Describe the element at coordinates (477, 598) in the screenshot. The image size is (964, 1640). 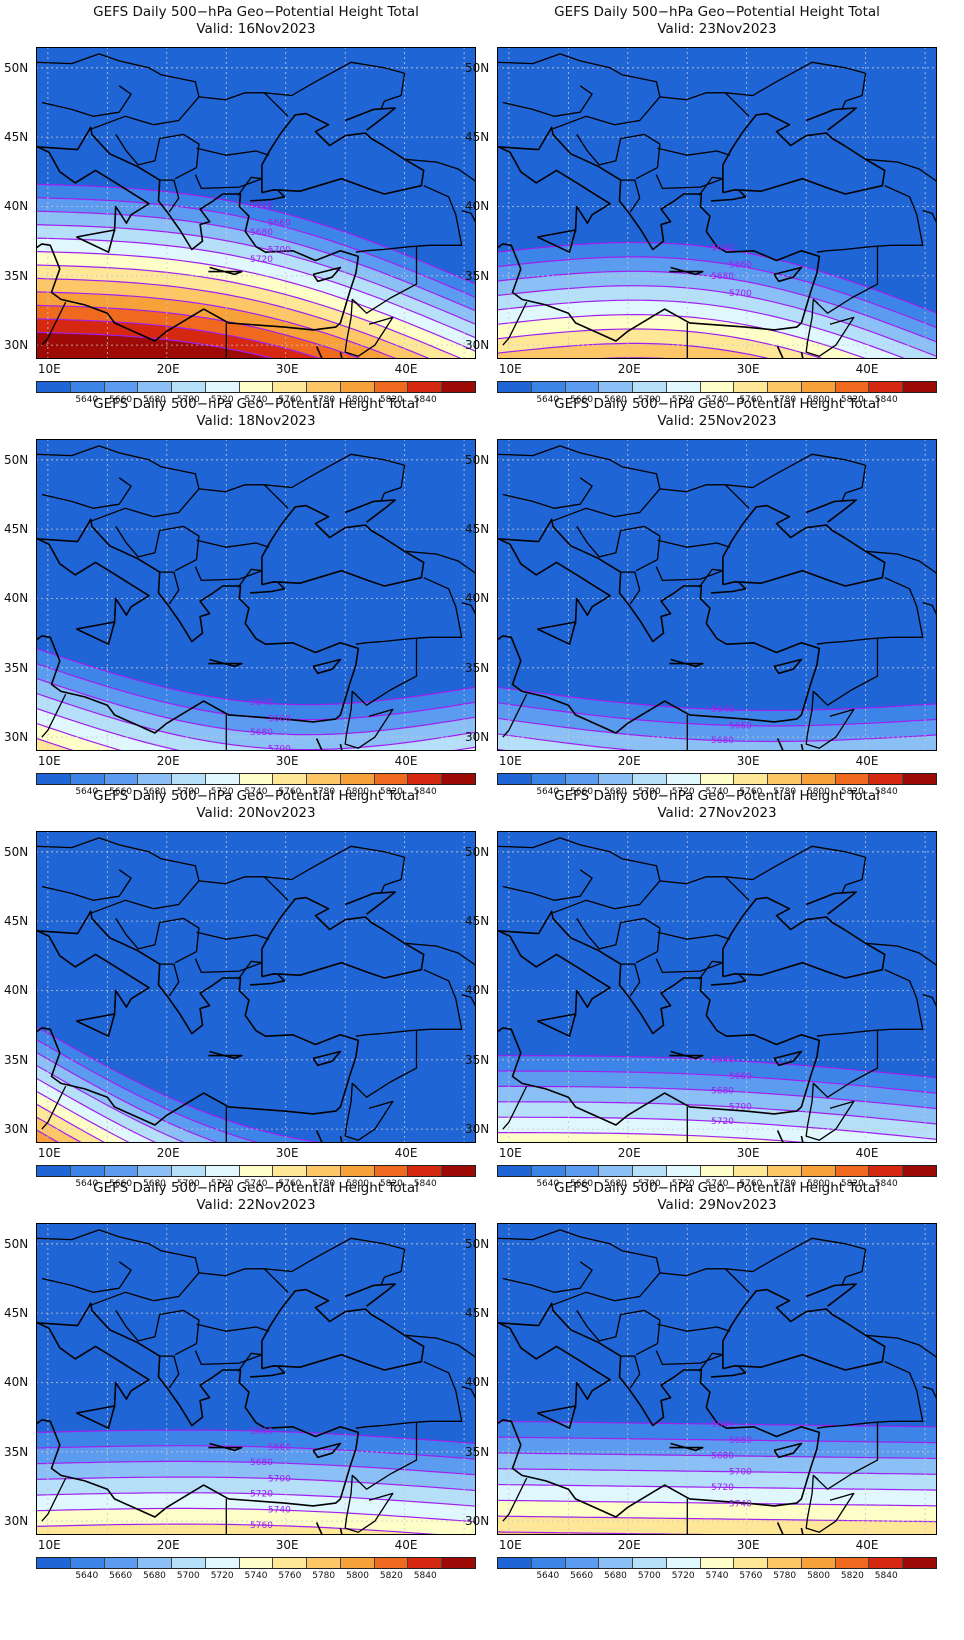
I see `lat-tick-label: 40N` at that location.